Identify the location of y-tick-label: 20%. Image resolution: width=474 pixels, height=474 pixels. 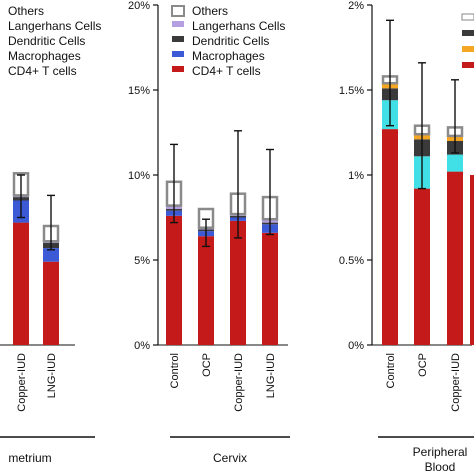
(139, 6).